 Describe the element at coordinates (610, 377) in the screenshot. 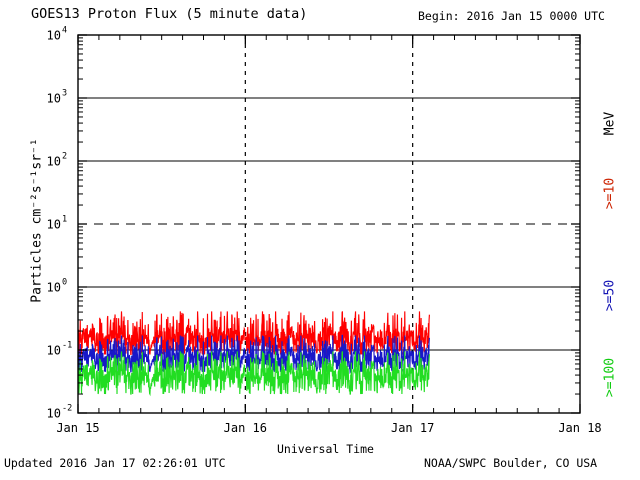

I see `legend-item-ge100: >=100` at that location.